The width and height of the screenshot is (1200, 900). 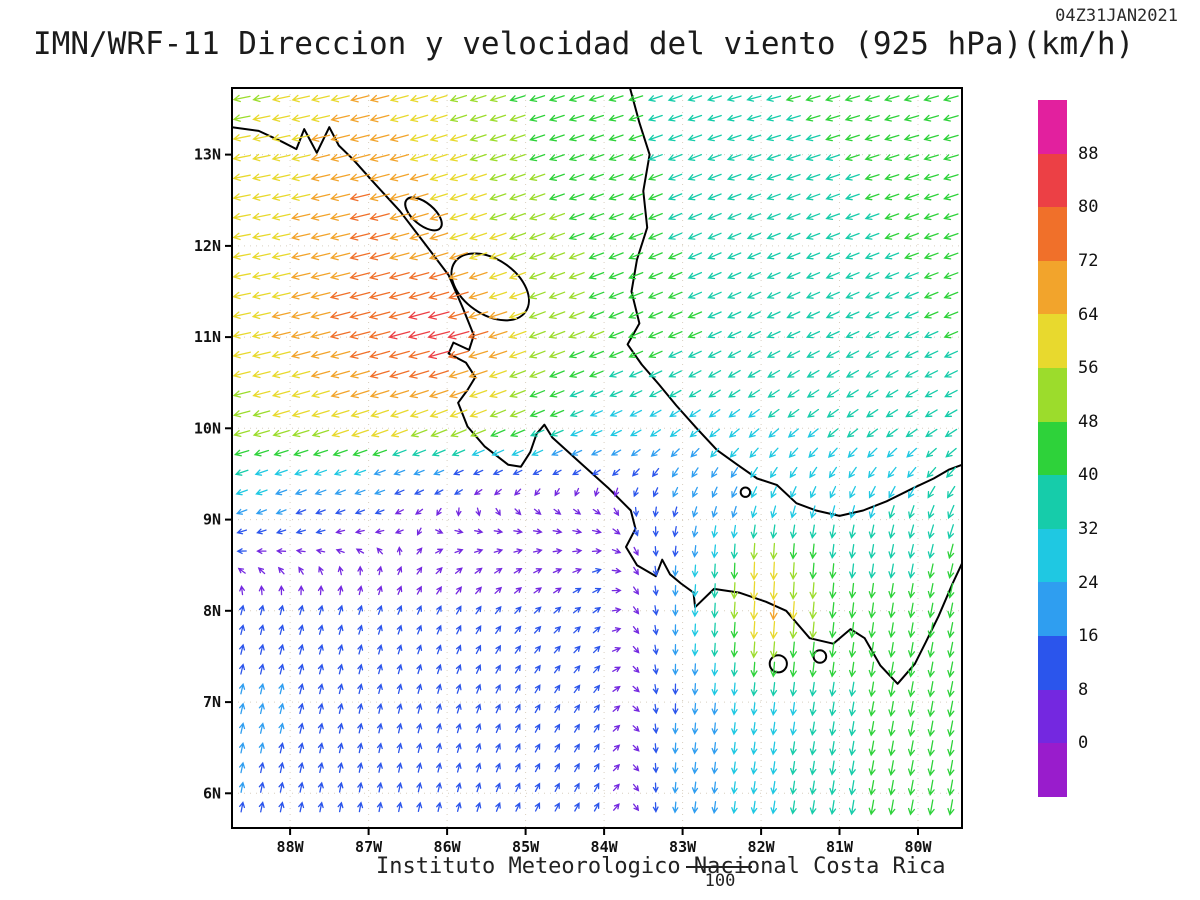 What do you see at coordinates (720, 881) in the screenshot?
I see `reference-number: 100` at bounding box center [720, 881].